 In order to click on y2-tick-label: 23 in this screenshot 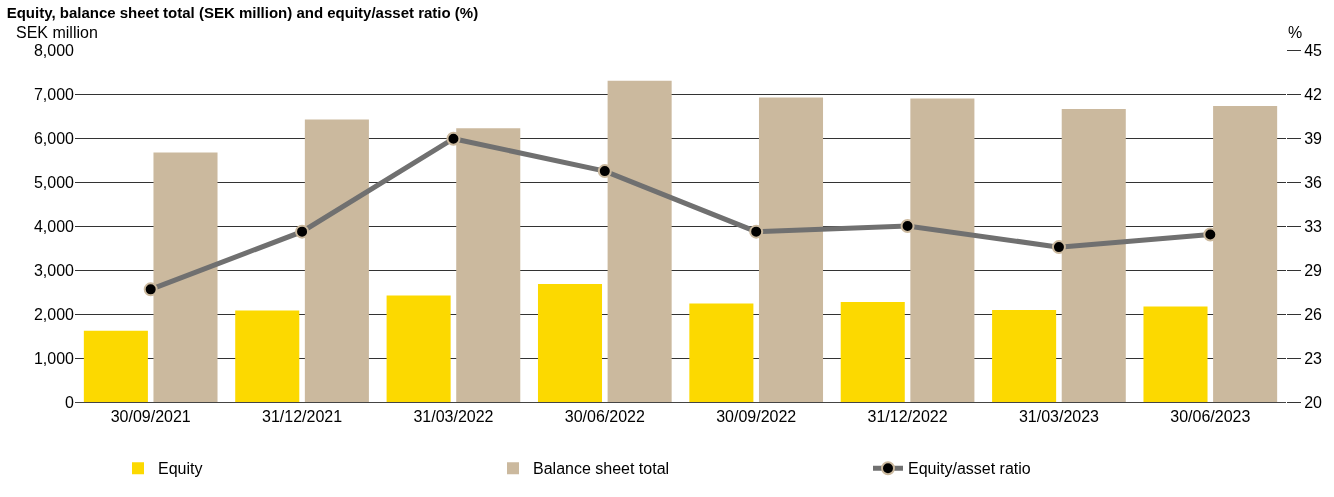, I will do `click(1313, 358)`.